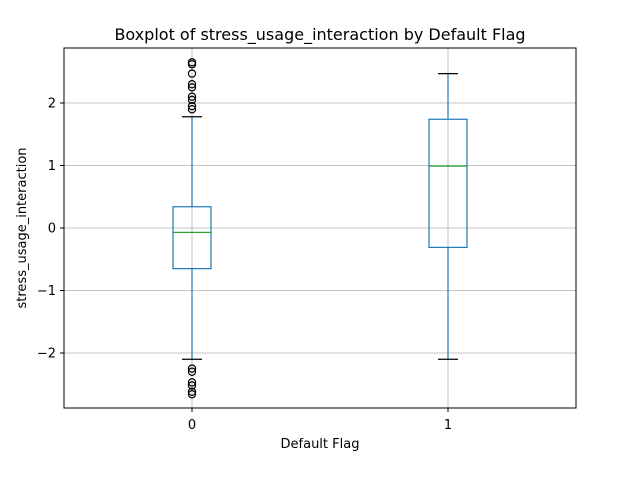 The height and width of the screenshot is (480, 640). I want to click on y-tick-label: −2, so click(46, 354).